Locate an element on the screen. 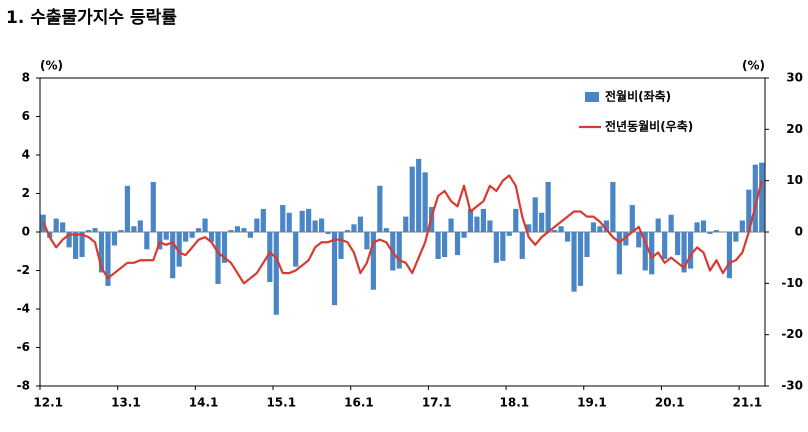 Image resolution: width=808 pixels, height=432 pixels. y2-tick-label: -30 is located at coordinates (792, 386).